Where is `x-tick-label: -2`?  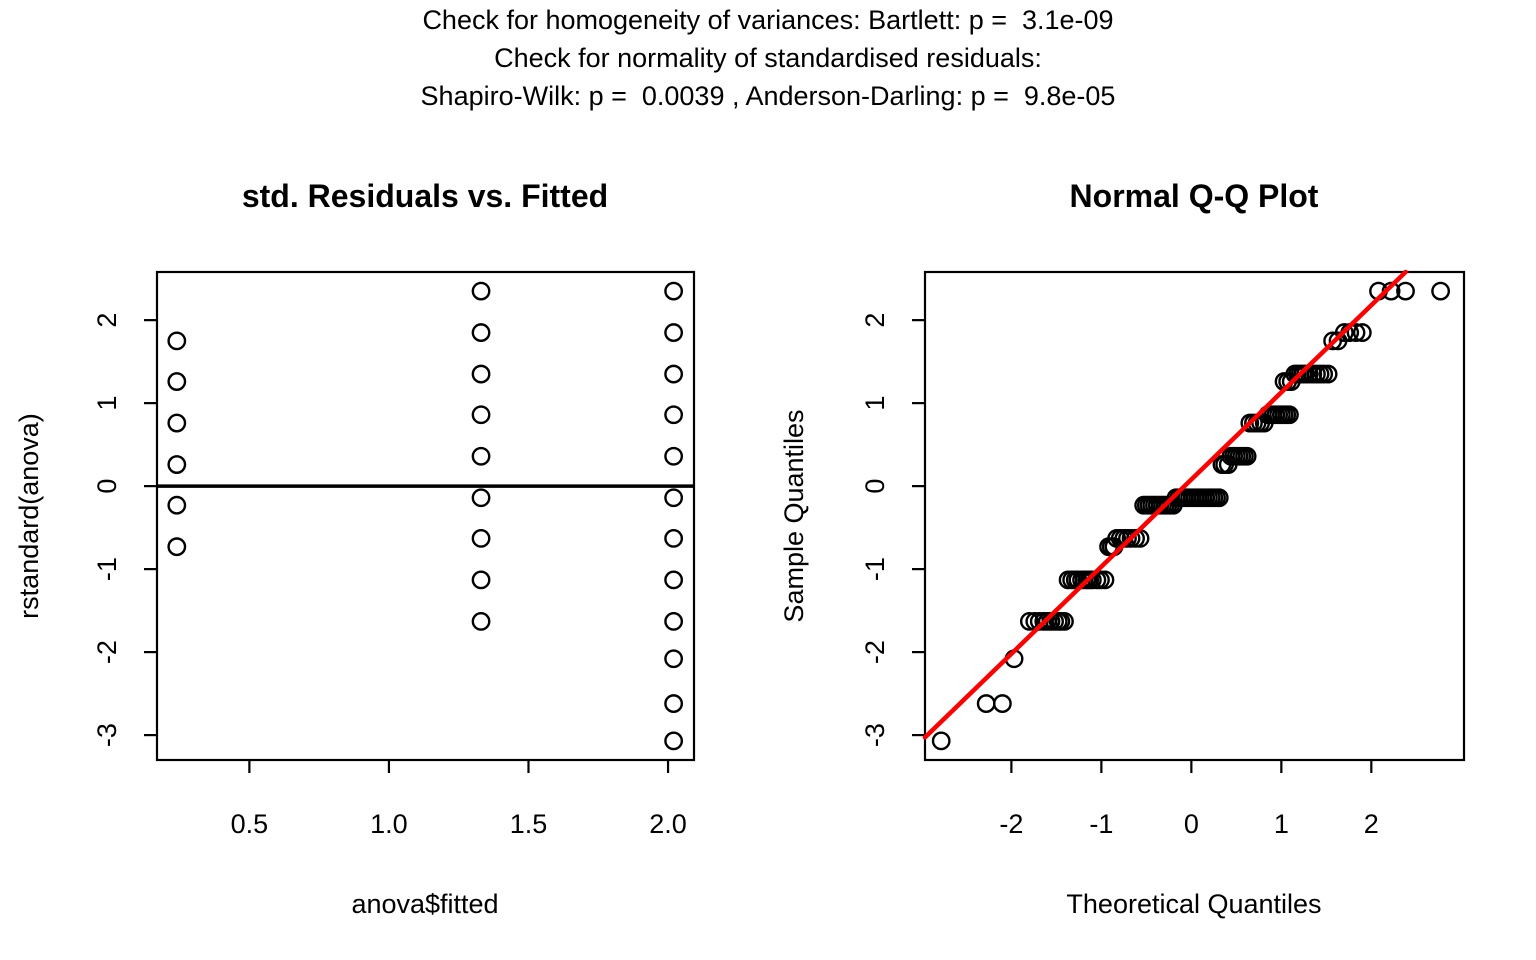 x-tick-label: -2 is located at coordinates (1011, 824).